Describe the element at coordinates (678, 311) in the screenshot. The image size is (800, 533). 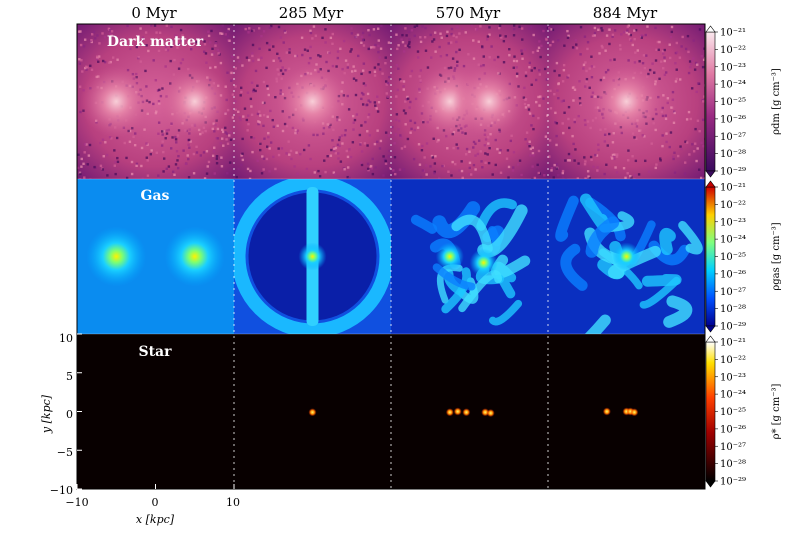
I see `gas-filament` at that location.